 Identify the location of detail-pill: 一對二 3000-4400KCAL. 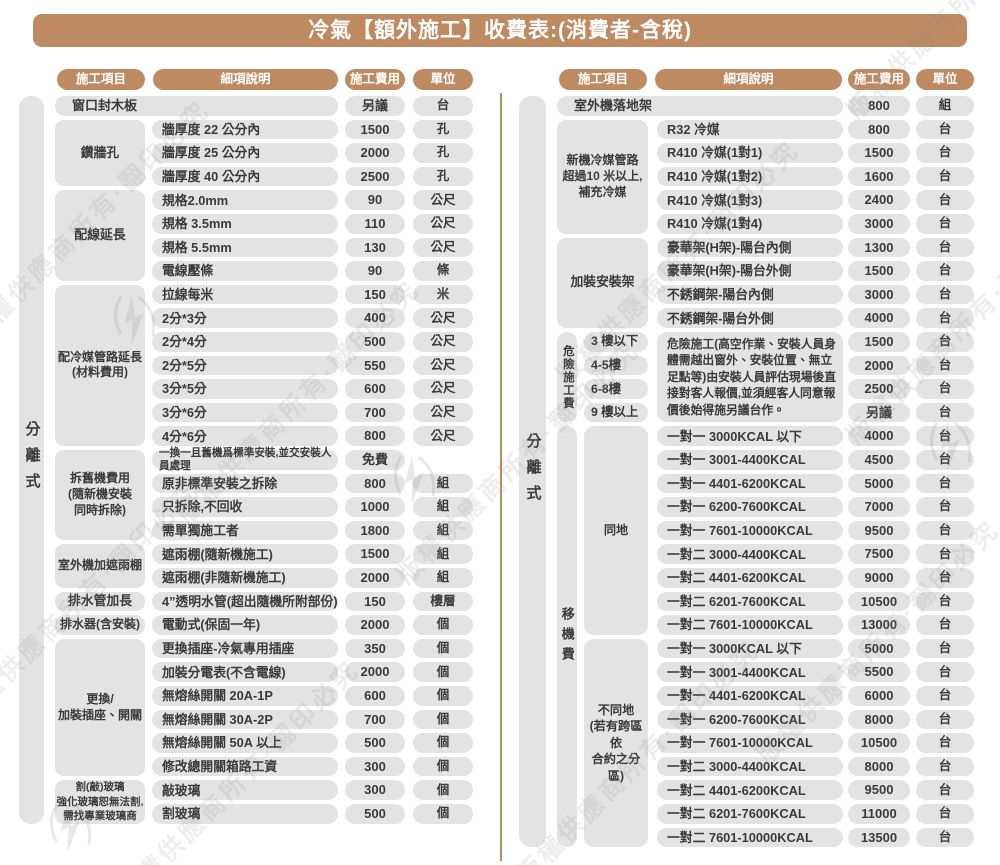
(750, 554).